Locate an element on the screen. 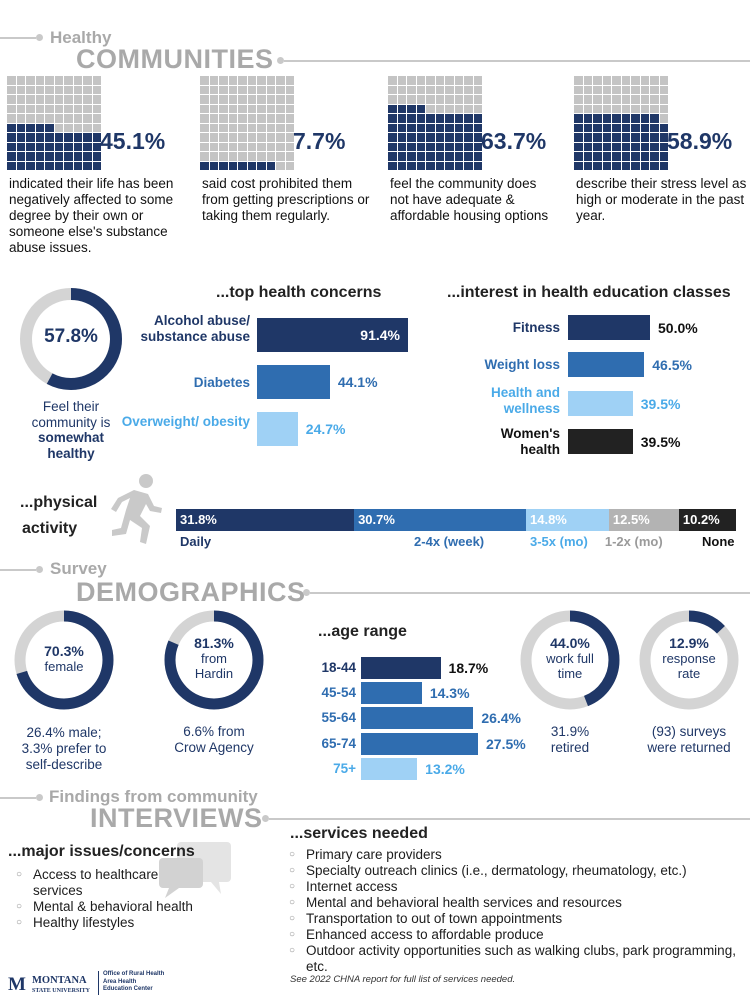 The height and width of the screenshot is (1000, 750). segment-category-label: Daily is located at coordinates (196, 541).